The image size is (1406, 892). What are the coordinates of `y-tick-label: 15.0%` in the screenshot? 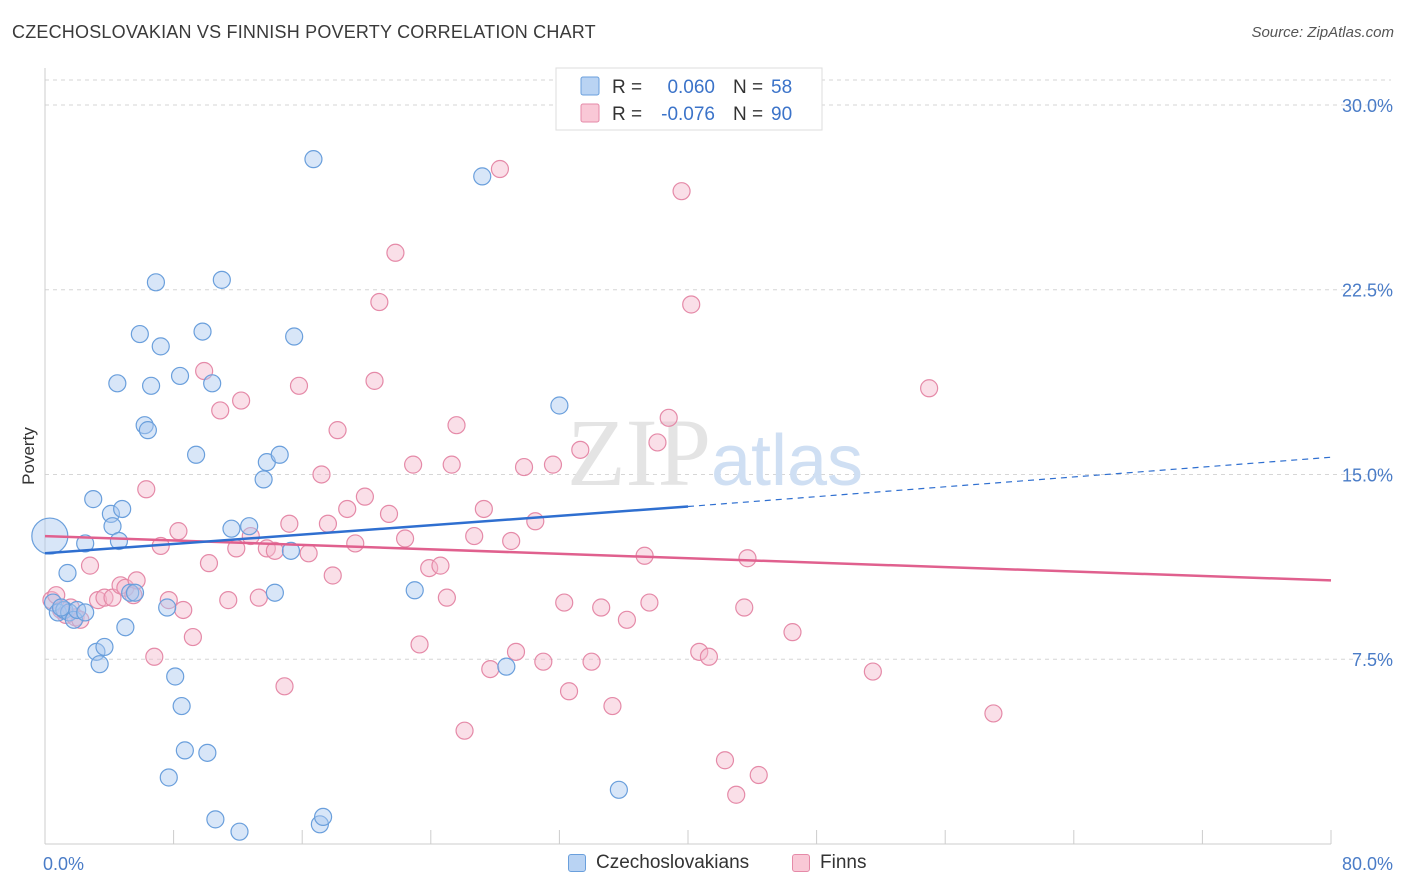 It's located at (1367, 475).